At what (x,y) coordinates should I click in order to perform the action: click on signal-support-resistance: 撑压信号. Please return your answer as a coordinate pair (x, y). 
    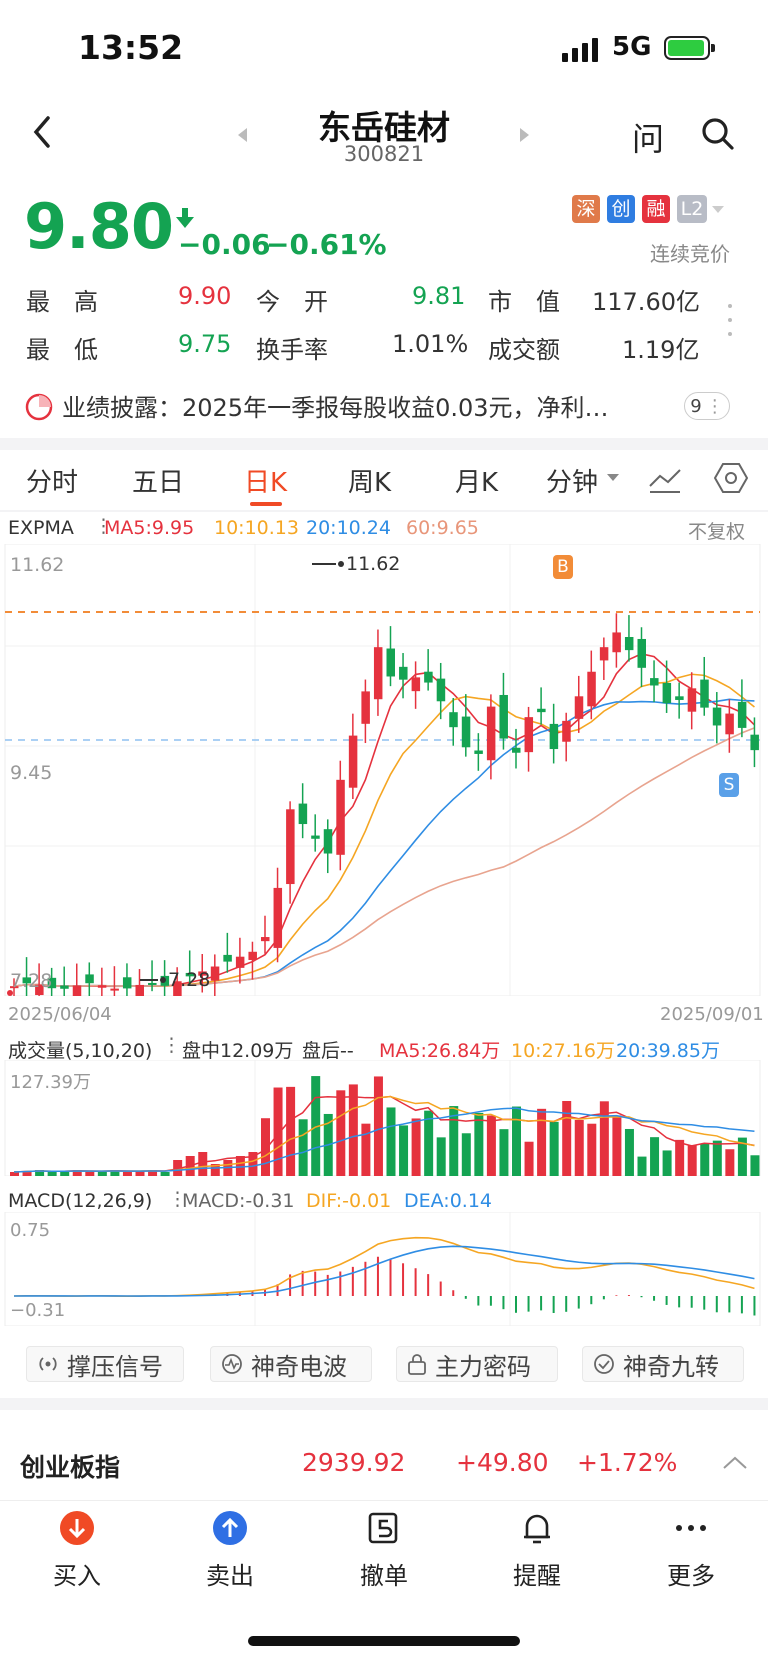
    Looking at the image, I should click on (105, 1364).